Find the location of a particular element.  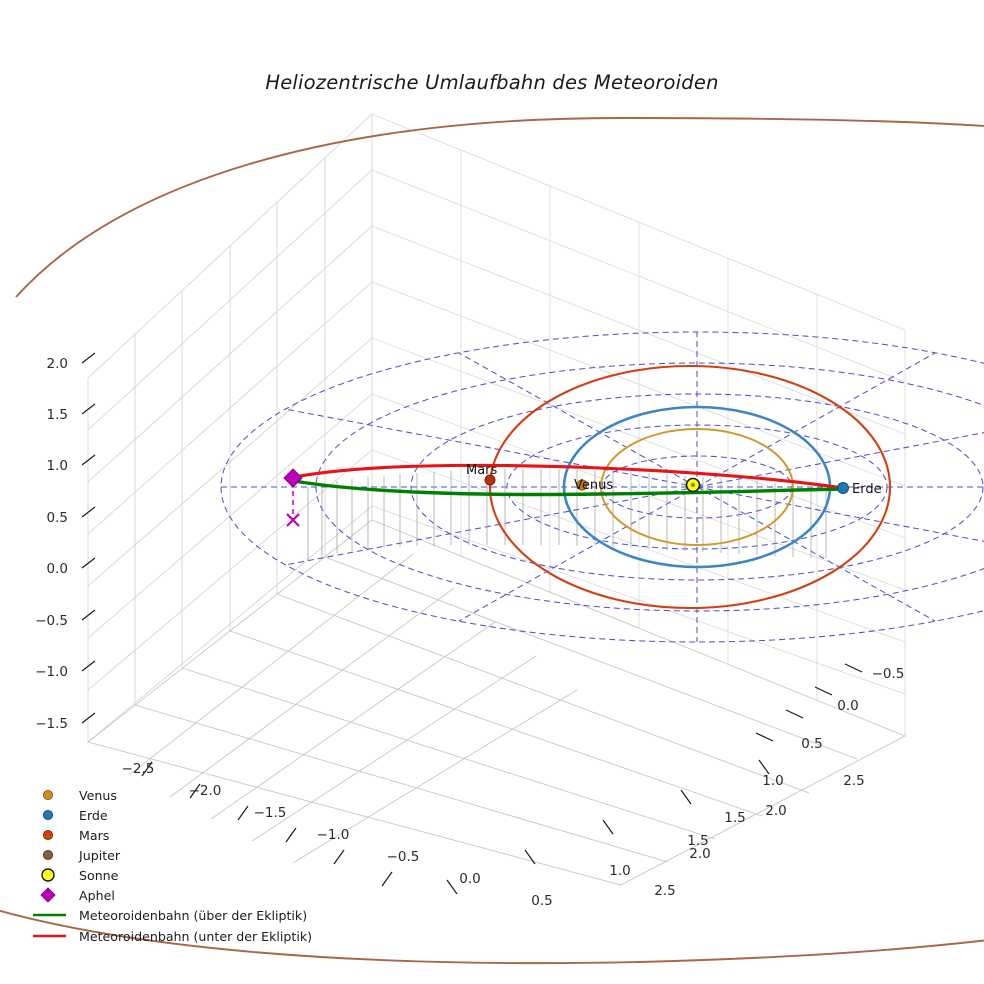

x-tick-10: 2.5 is located at coordinates (853, 781).